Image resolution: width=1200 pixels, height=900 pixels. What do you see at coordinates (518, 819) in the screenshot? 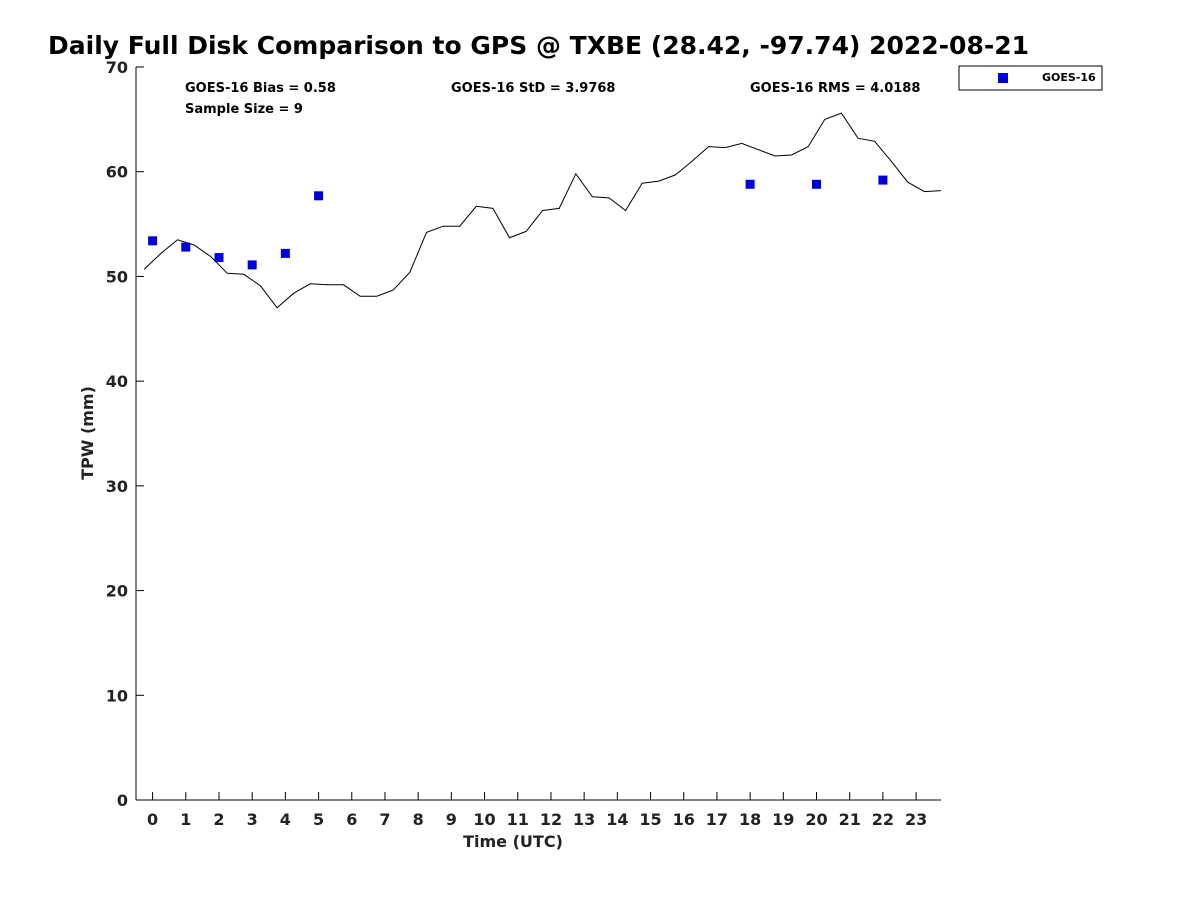
I see `x-tick-label: 11` at bounding box center [518, 819].